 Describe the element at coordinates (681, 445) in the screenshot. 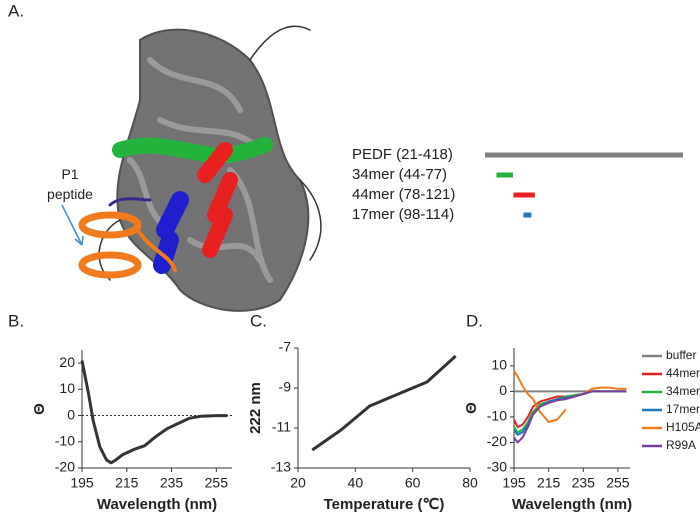

I see `legend-text: R99A` at that location.